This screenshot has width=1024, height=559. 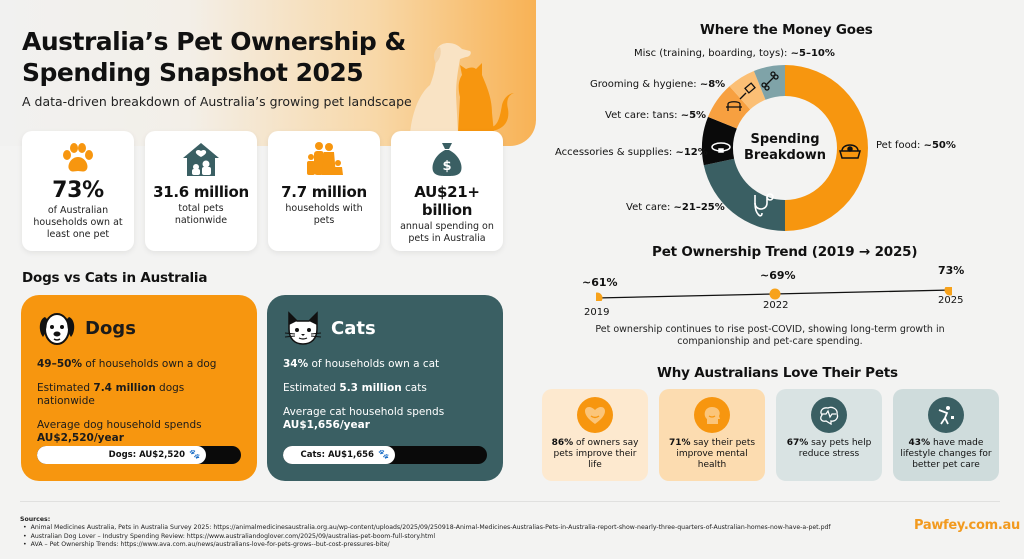 I want to click on stethoscope-icon, so click(x=764, y=205).